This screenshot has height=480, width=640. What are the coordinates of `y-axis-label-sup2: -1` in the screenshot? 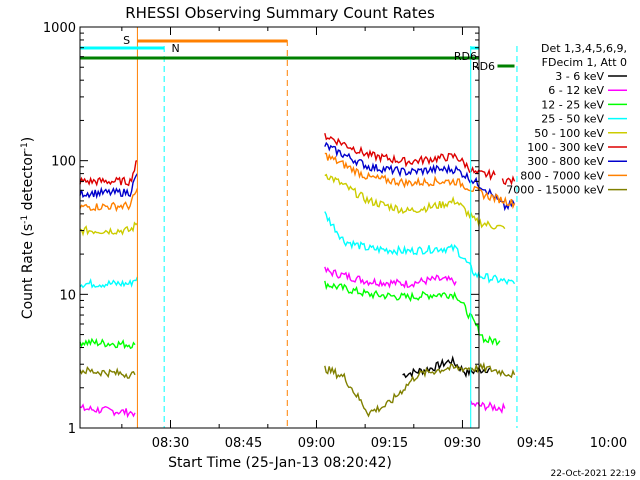 It's located at (25, 146).